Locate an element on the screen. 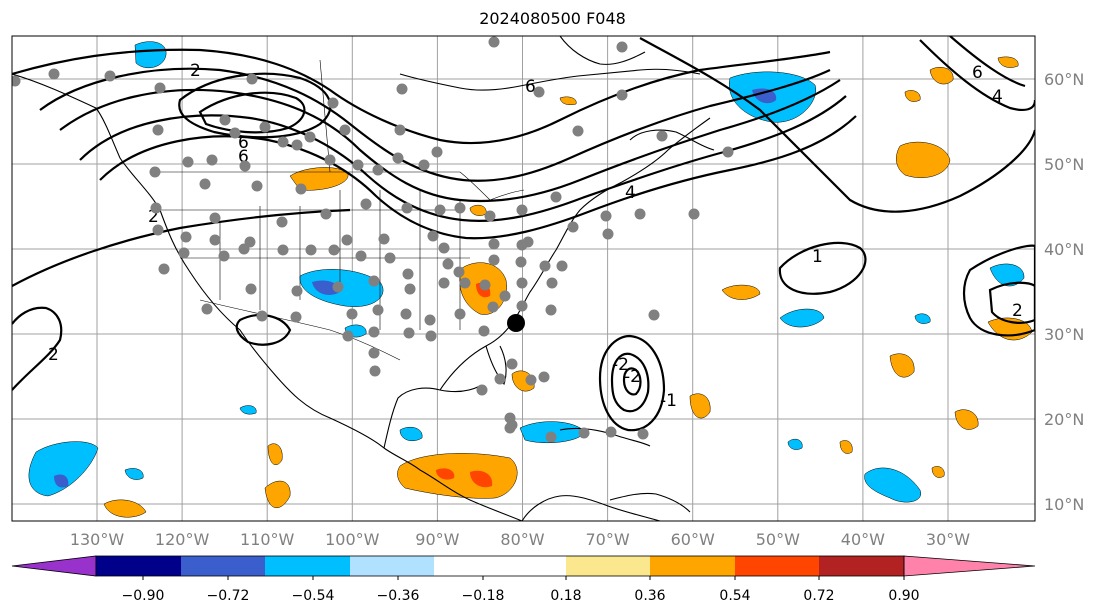 This screenshot has height=615, width=1105. colorbar-tick-label: −0.18 is located at coordinates (483, 596).